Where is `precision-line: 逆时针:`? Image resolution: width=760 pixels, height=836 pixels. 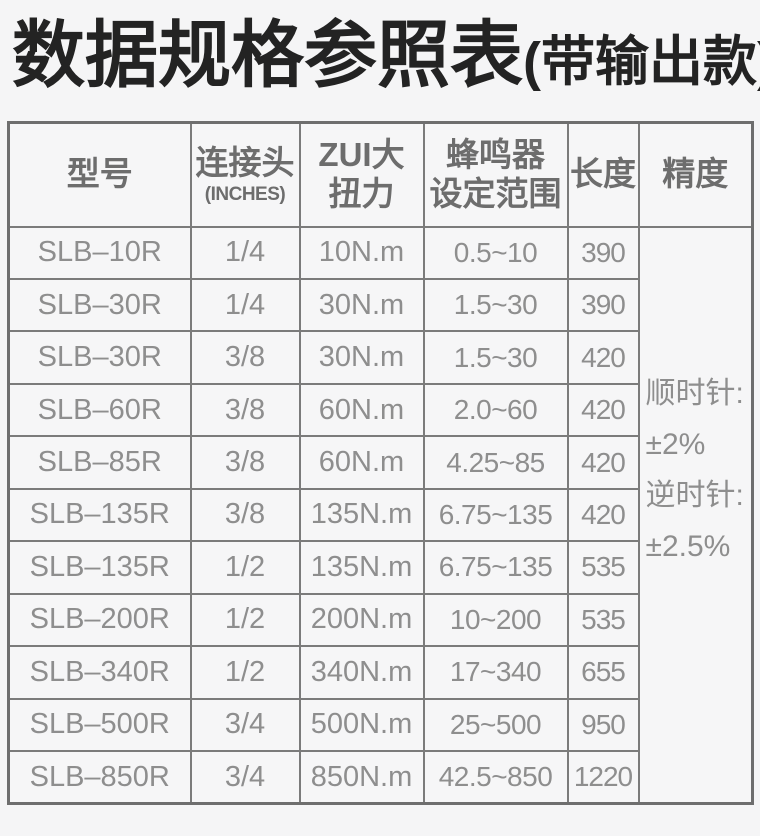 precision-line: 逆时针: is located at coordinates (694, 495).